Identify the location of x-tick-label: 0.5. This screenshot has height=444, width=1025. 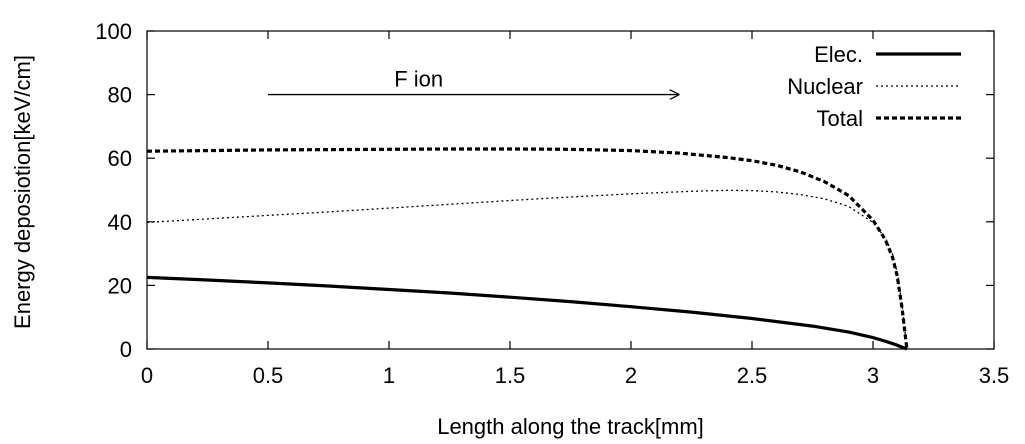
(268, 375).